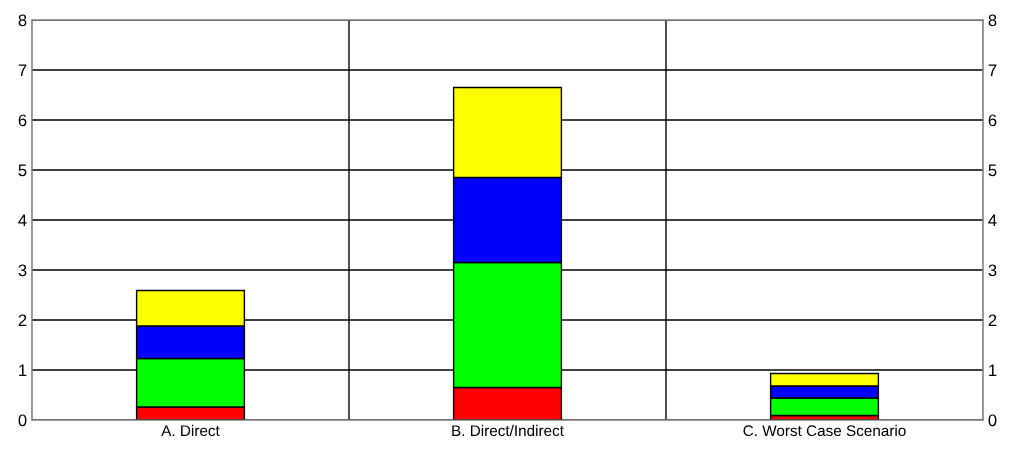 The width and height of the screenshot is (1015, 458). What do you see at coordinates (992, 170) in the screenshot?
I see `y2-tick-label: 5` at bounding box center [992, 170].